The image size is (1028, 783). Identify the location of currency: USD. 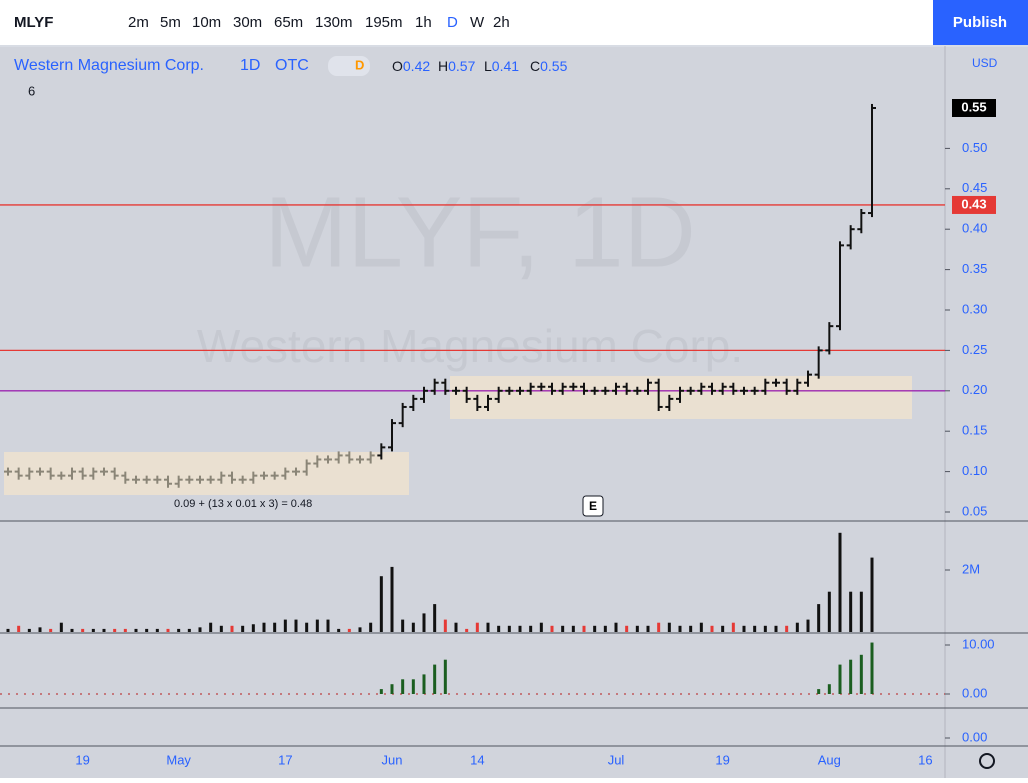
(985, 63).